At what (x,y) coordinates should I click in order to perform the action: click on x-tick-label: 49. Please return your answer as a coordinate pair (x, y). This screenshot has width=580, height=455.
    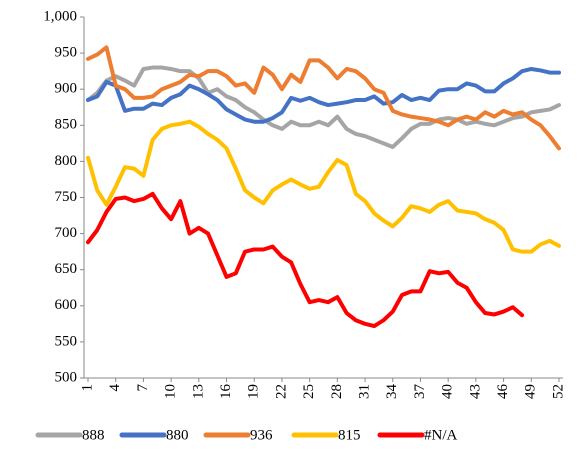
    Looking at the image, I should click on (531, 391).